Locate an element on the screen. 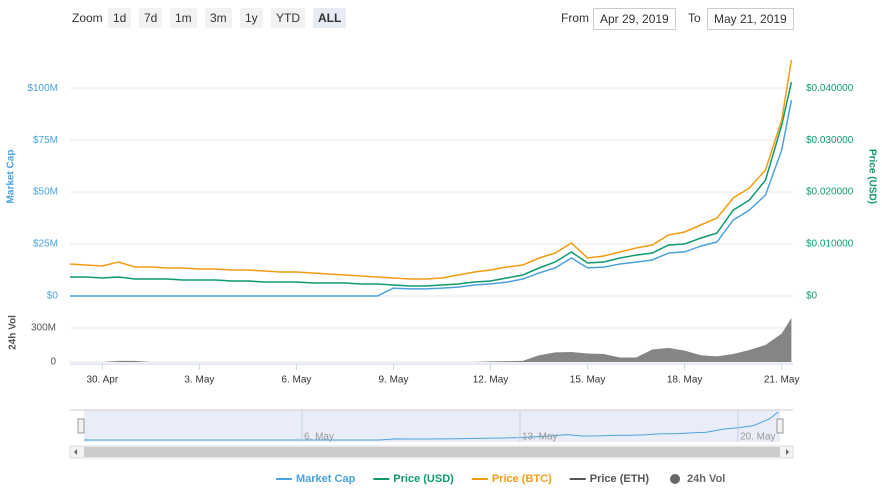 The height and width of the screenshot is (489, 882). legend-label: Price (BTC) is located at coordinates (522, 479).